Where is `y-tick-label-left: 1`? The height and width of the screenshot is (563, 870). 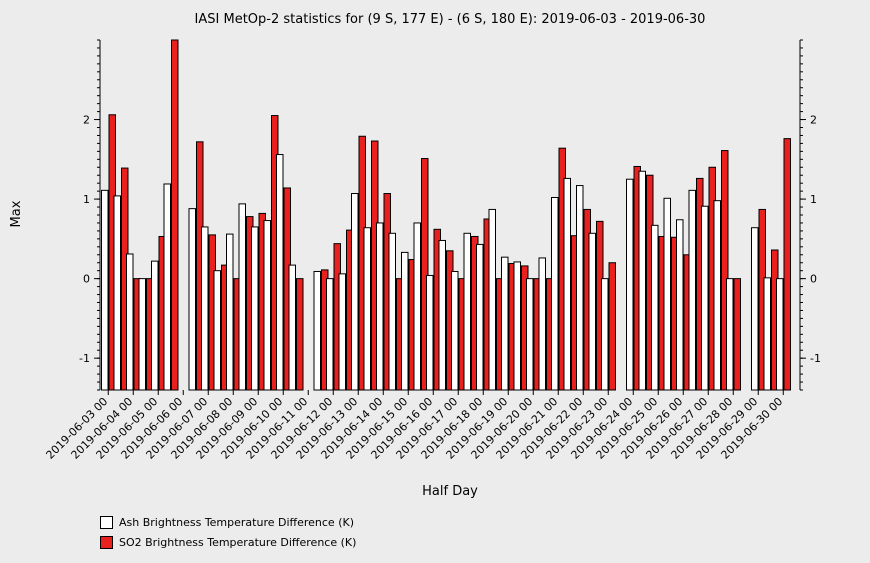 y-tick-label-left: 1 is located at coordinates (86, 199).